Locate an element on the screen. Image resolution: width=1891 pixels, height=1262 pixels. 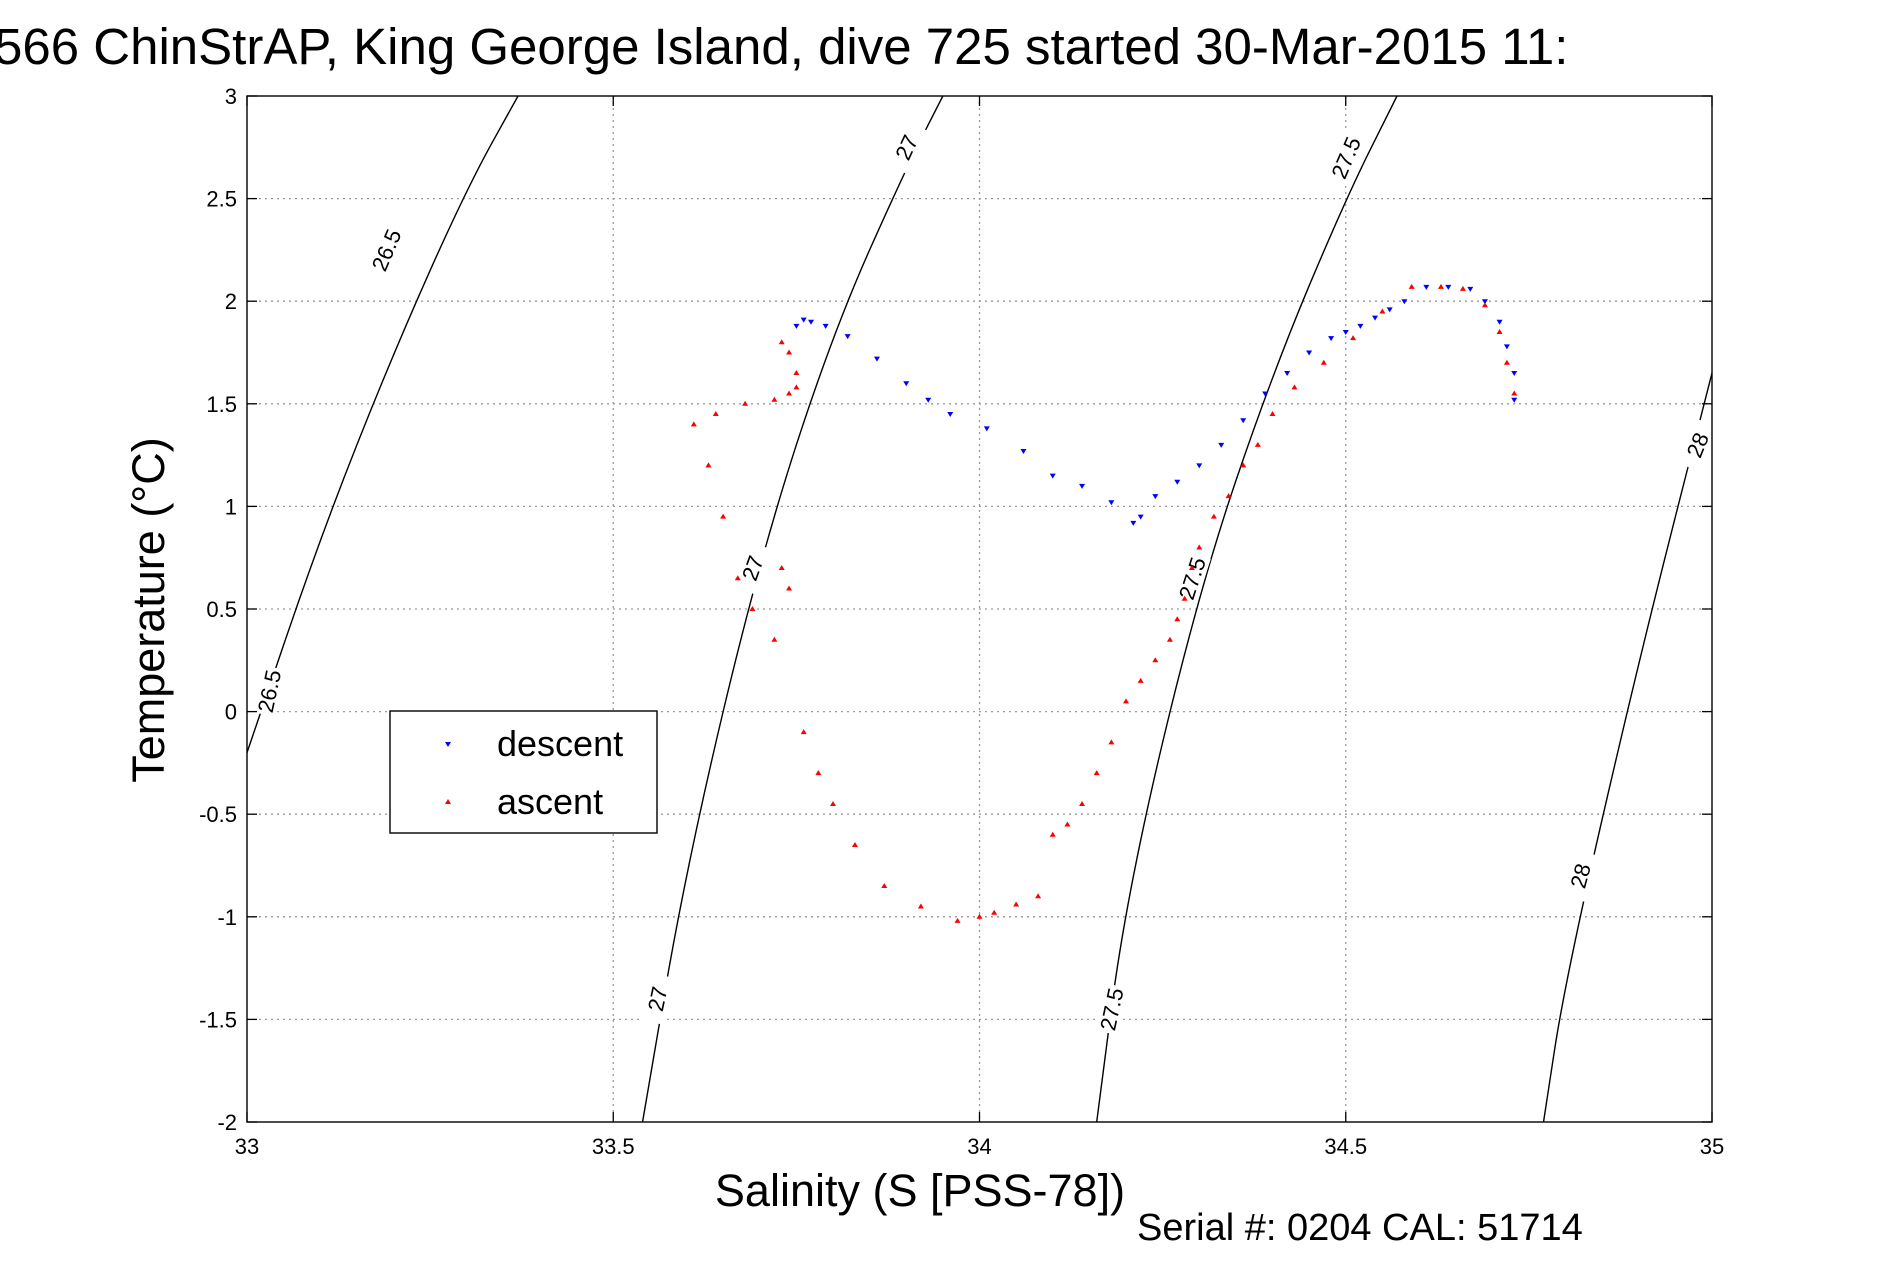
legend-descent-label: descent is located at coordinates (560, 743).